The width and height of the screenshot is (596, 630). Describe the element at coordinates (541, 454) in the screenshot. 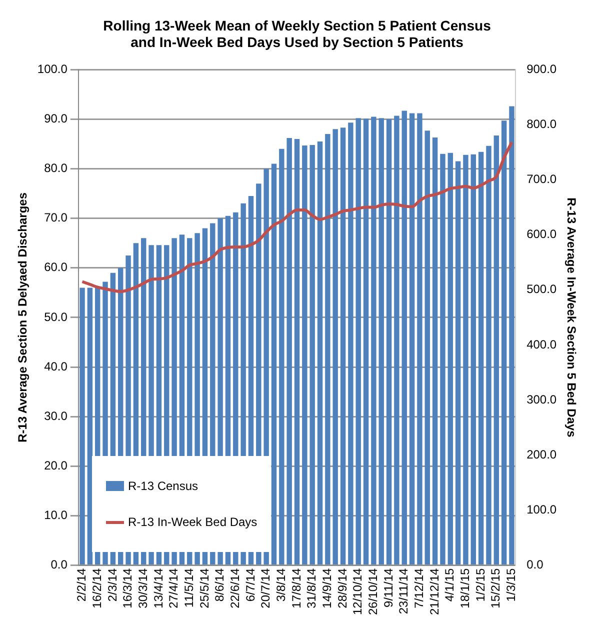

I see `y2-tick-label: 200.0` at that location.